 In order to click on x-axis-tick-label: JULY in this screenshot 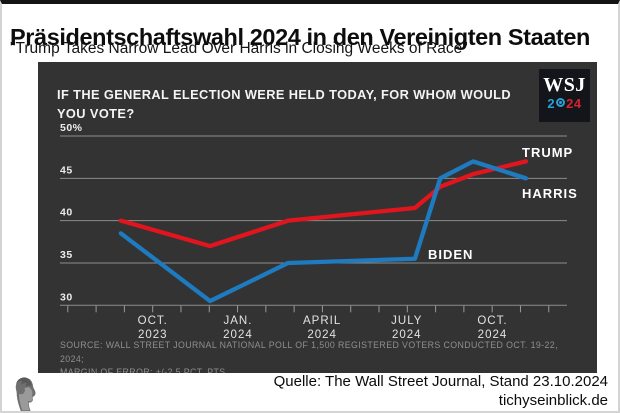, I will do `click(406, 321)`.